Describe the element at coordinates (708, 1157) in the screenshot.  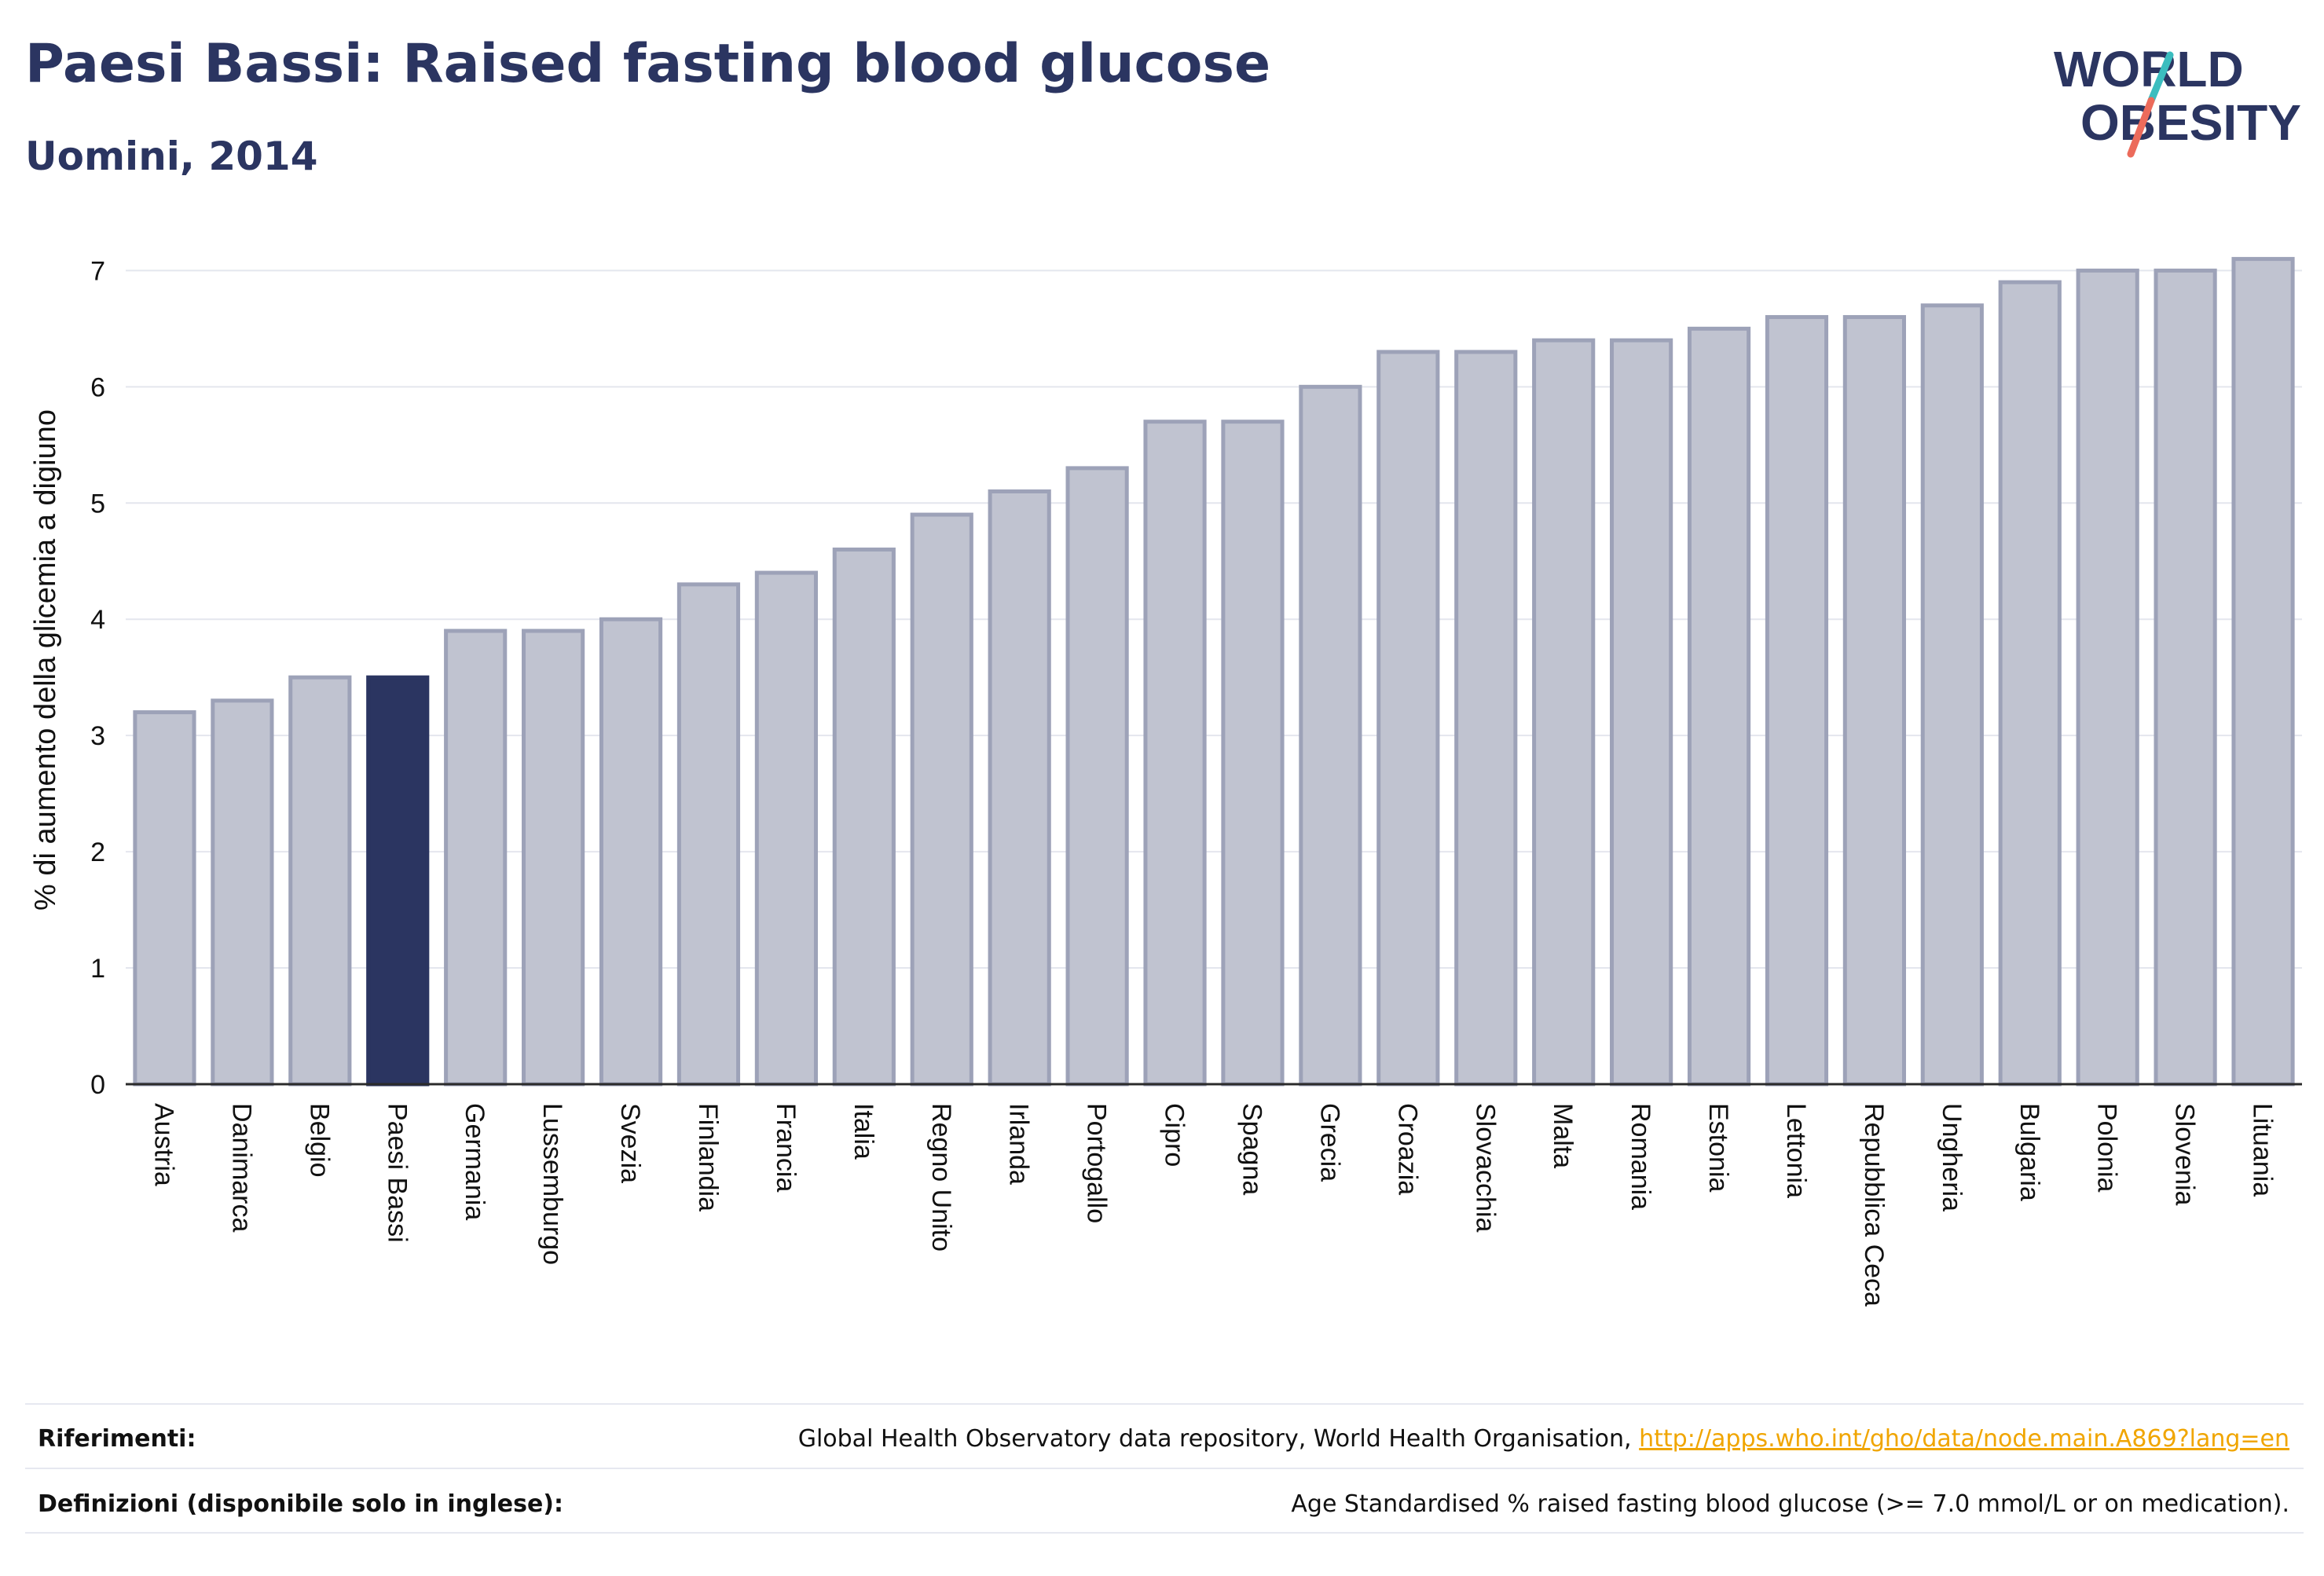
I see `x-tick-label: Finlandia` at that location.